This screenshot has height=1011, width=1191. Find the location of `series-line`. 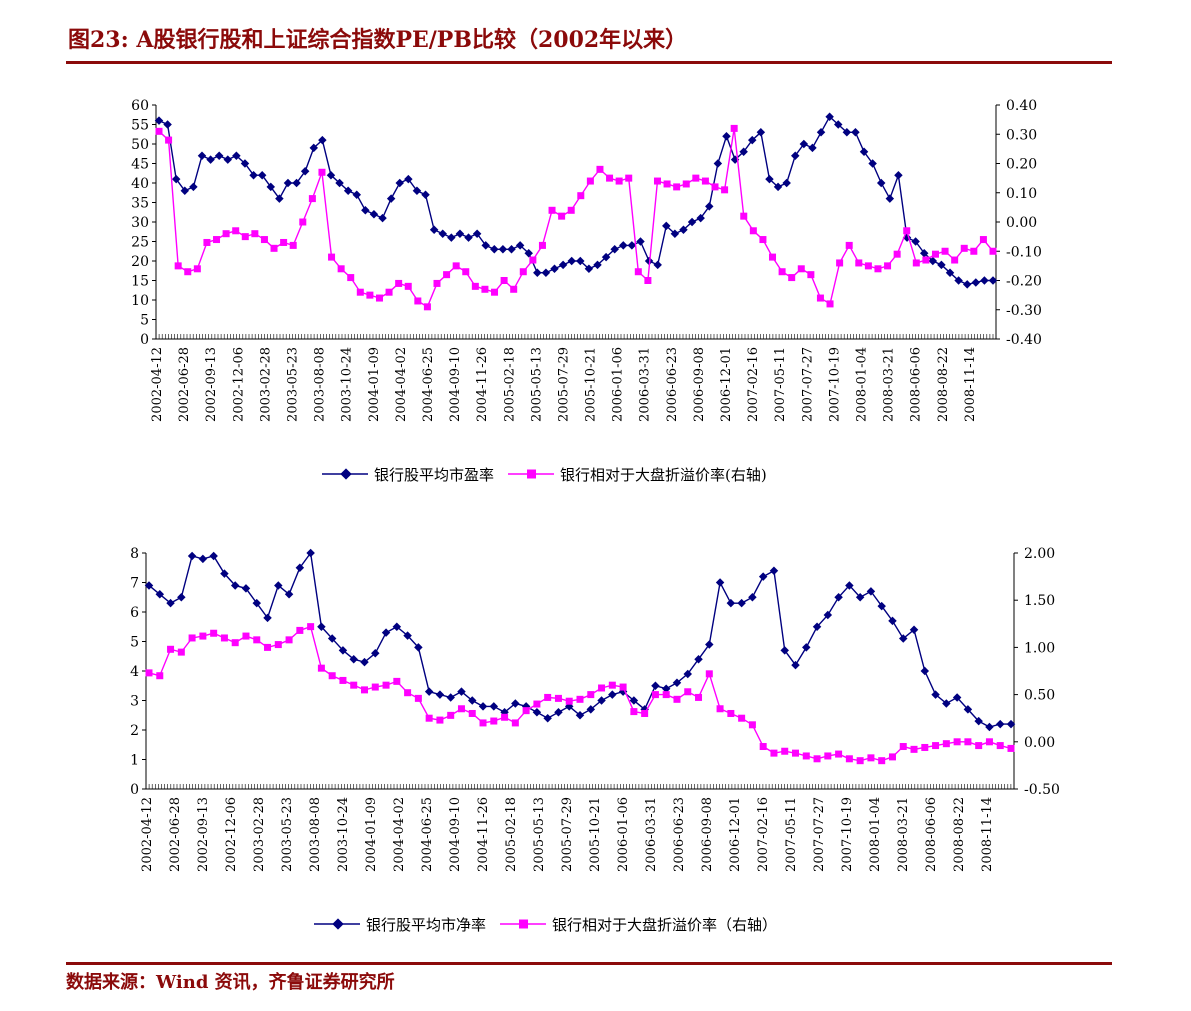

series-line is located at coordinates (575, 200).